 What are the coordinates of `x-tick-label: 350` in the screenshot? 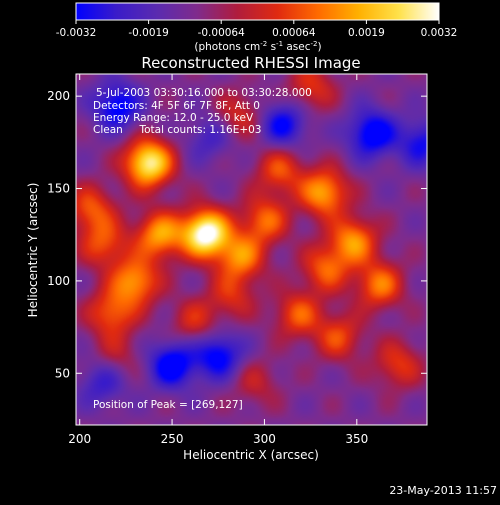 It's located at (356, 439).